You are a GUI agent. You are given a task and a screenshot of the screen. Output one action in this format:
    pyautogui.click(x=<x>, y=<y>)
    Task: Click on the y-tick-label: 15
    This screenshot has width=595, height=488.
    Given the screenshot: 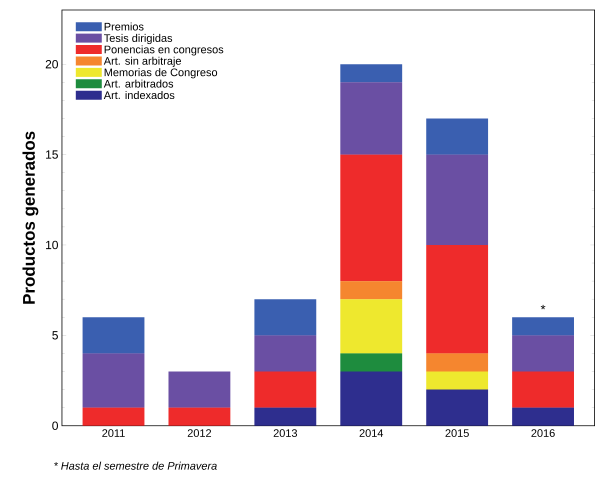 What is the action you would take?
    pyautogui.click(x=52, y=154)
    